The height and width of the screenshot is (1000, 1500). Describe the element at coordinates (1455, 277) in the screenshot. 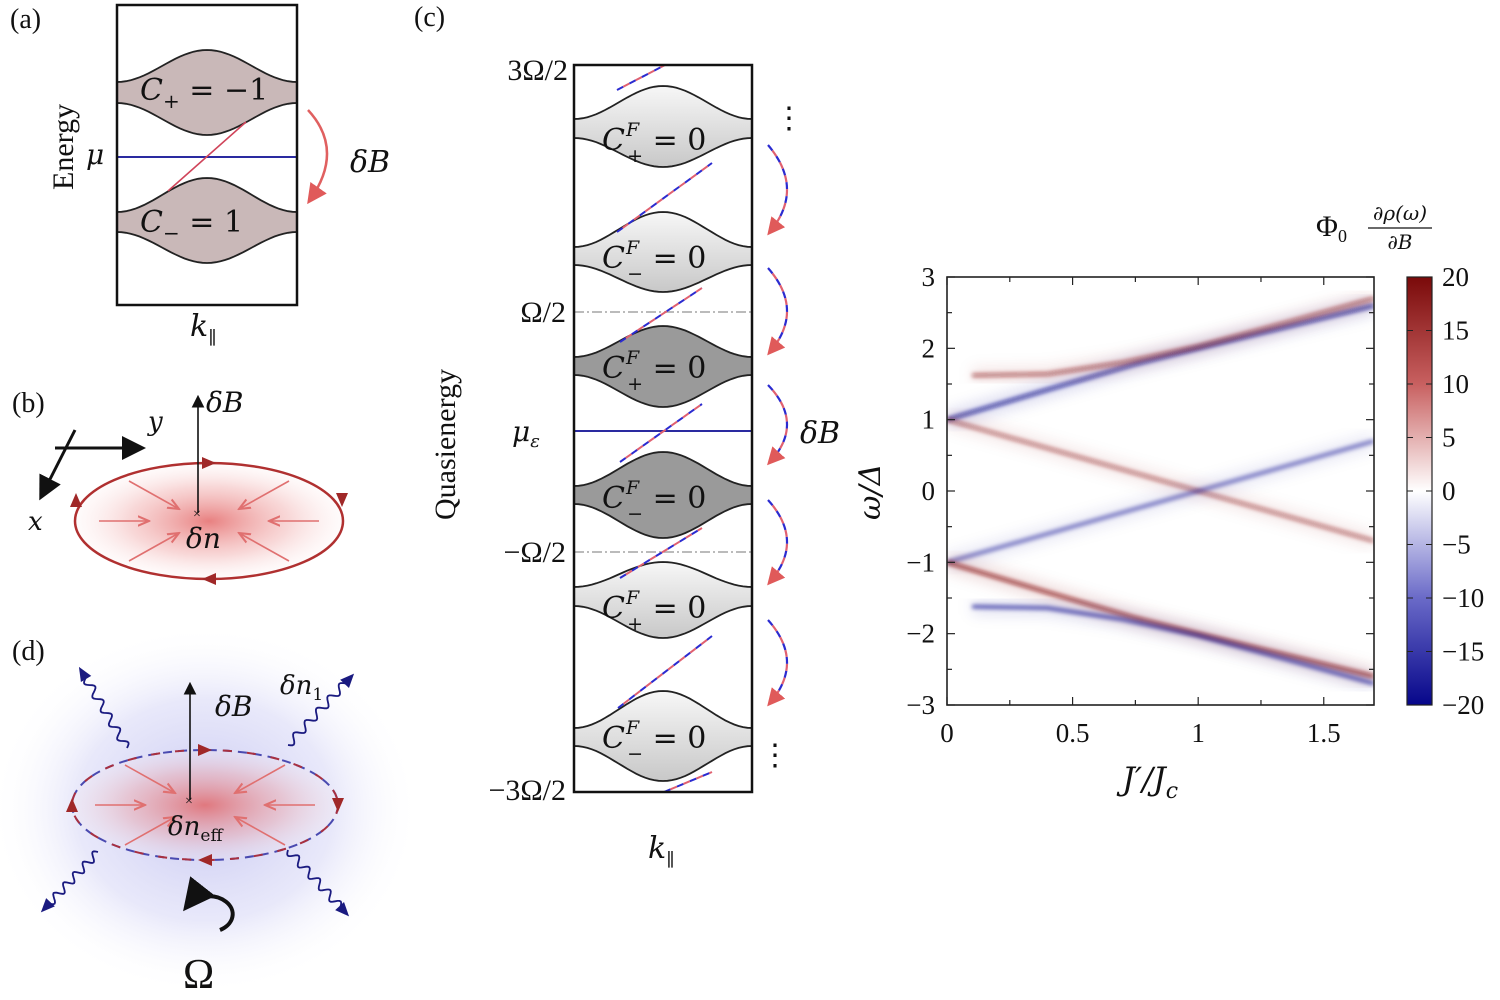

I see `colorbar-tick-label: 20` at that location.